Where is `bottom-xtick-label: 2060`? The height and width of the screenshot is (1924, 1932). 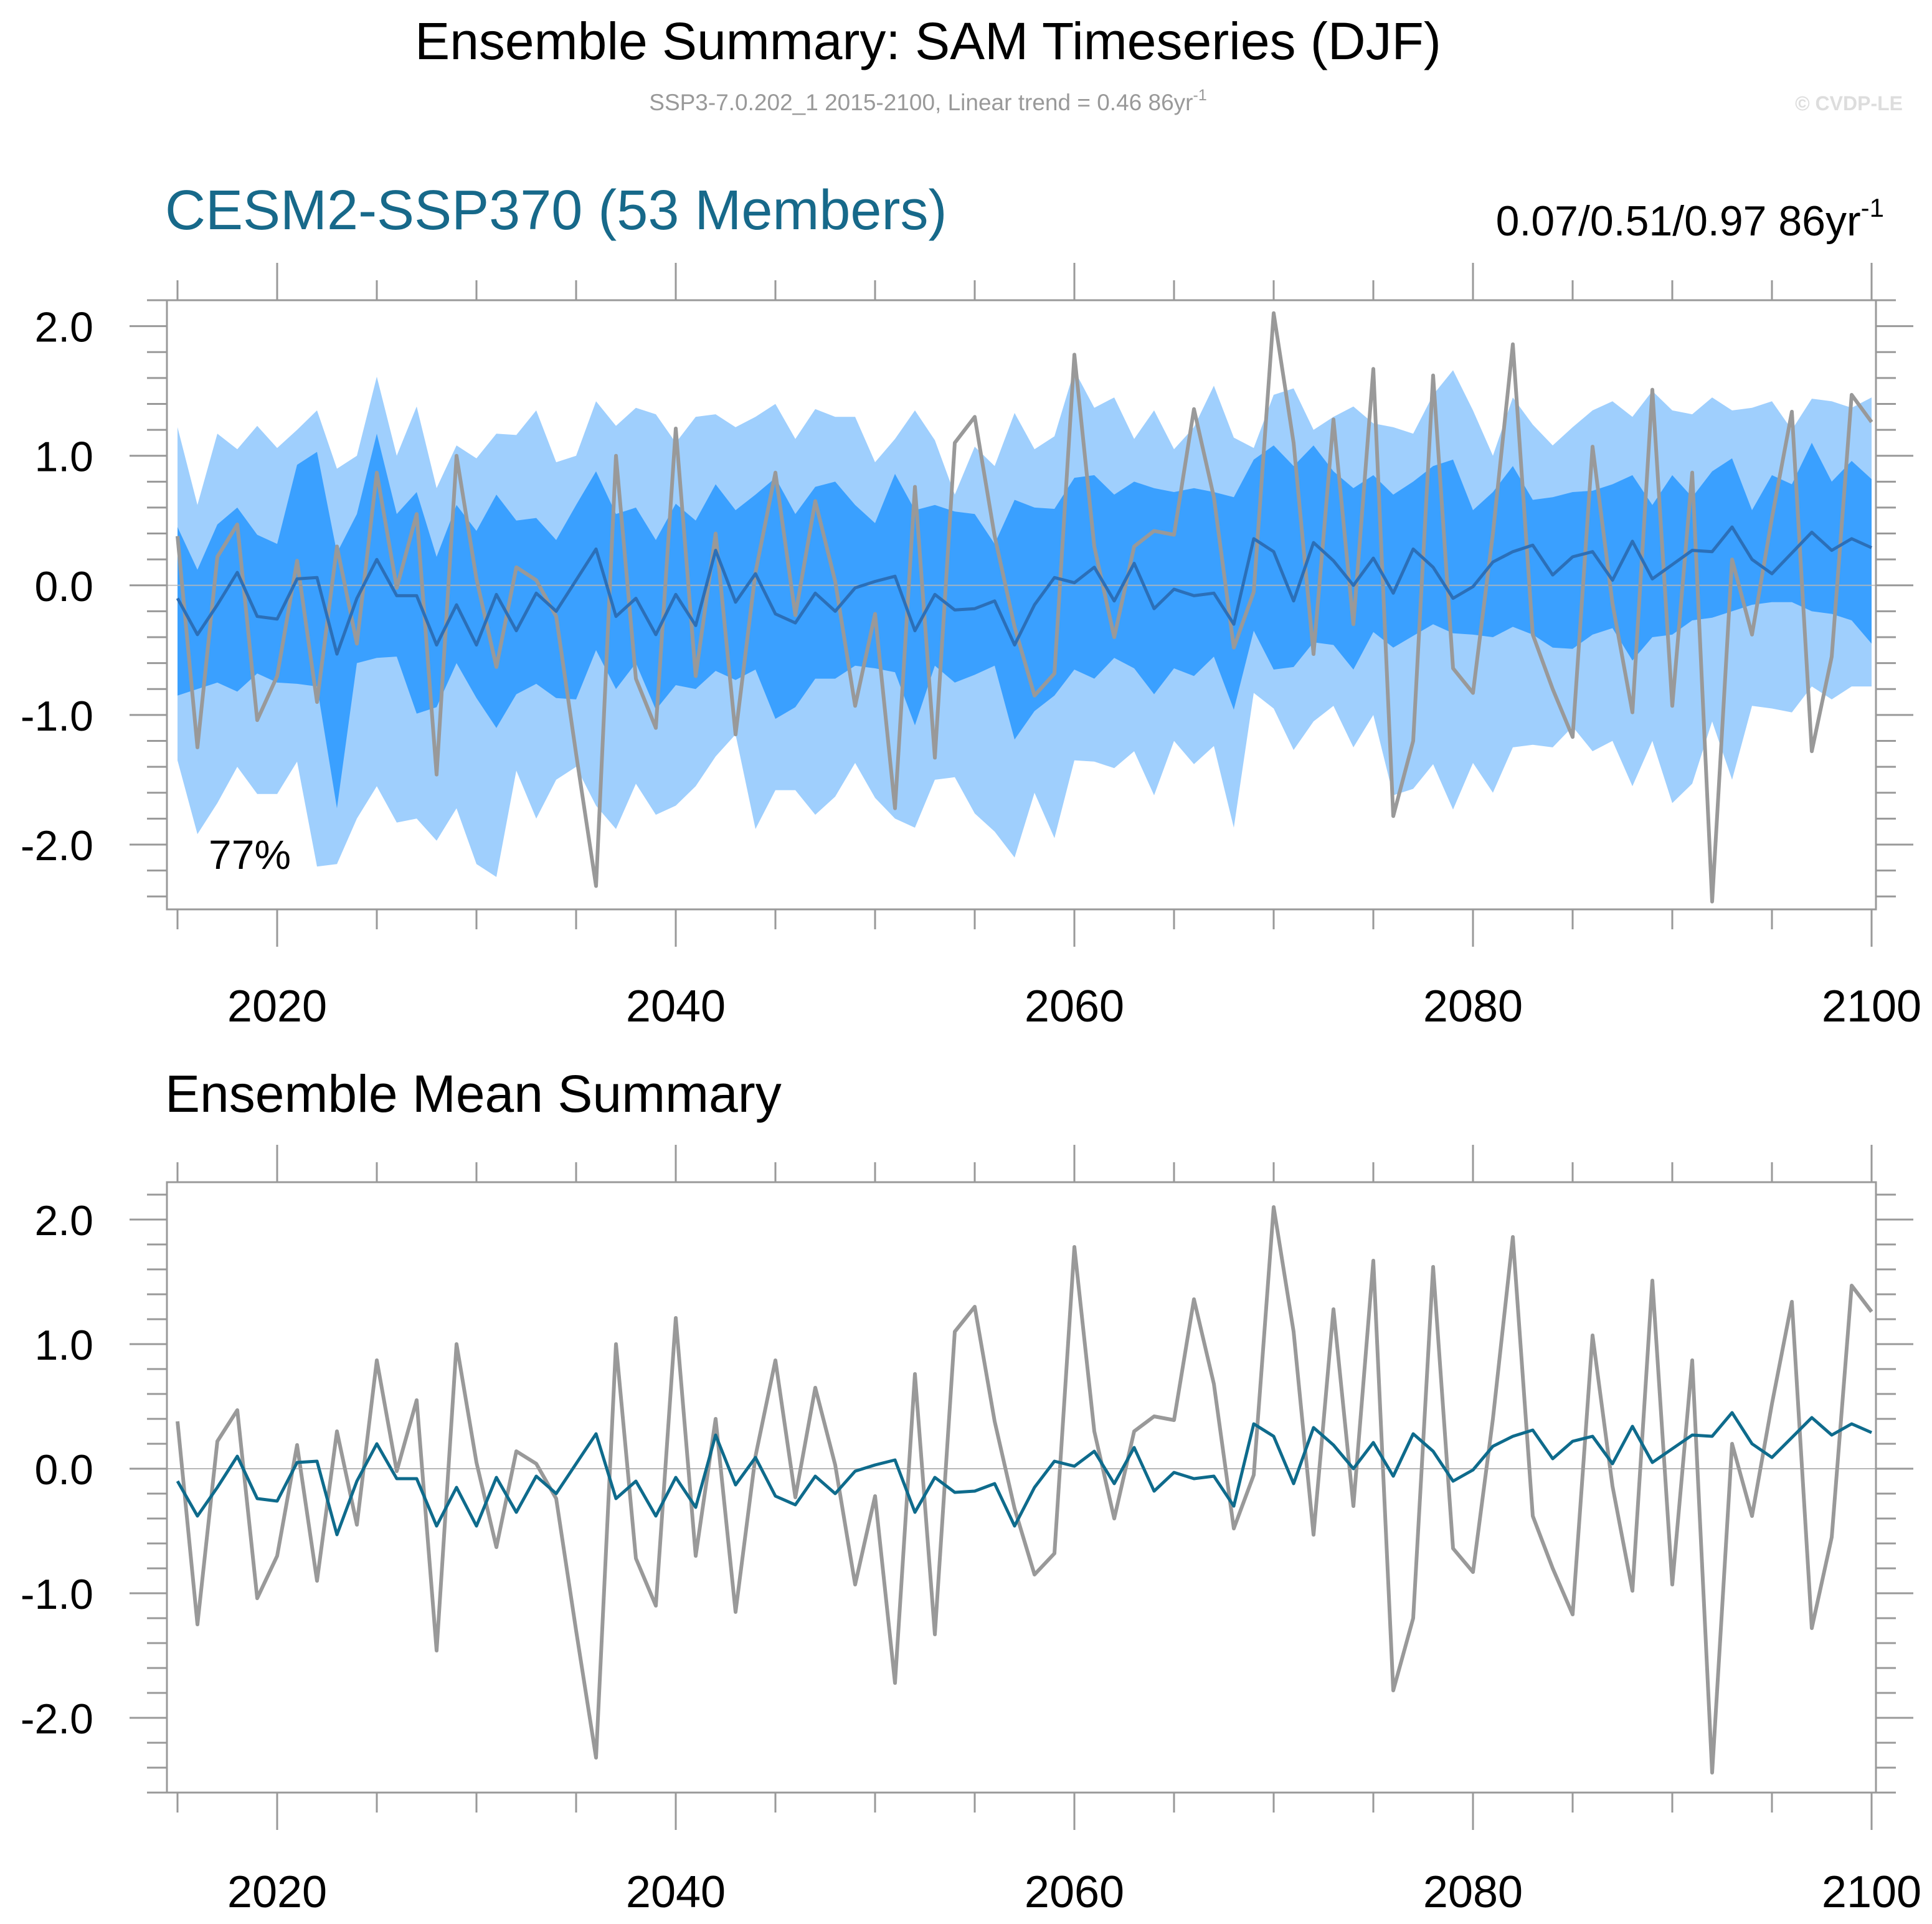 bottom-xtick-label: 2060 is located at coordinates (1074, 1892).